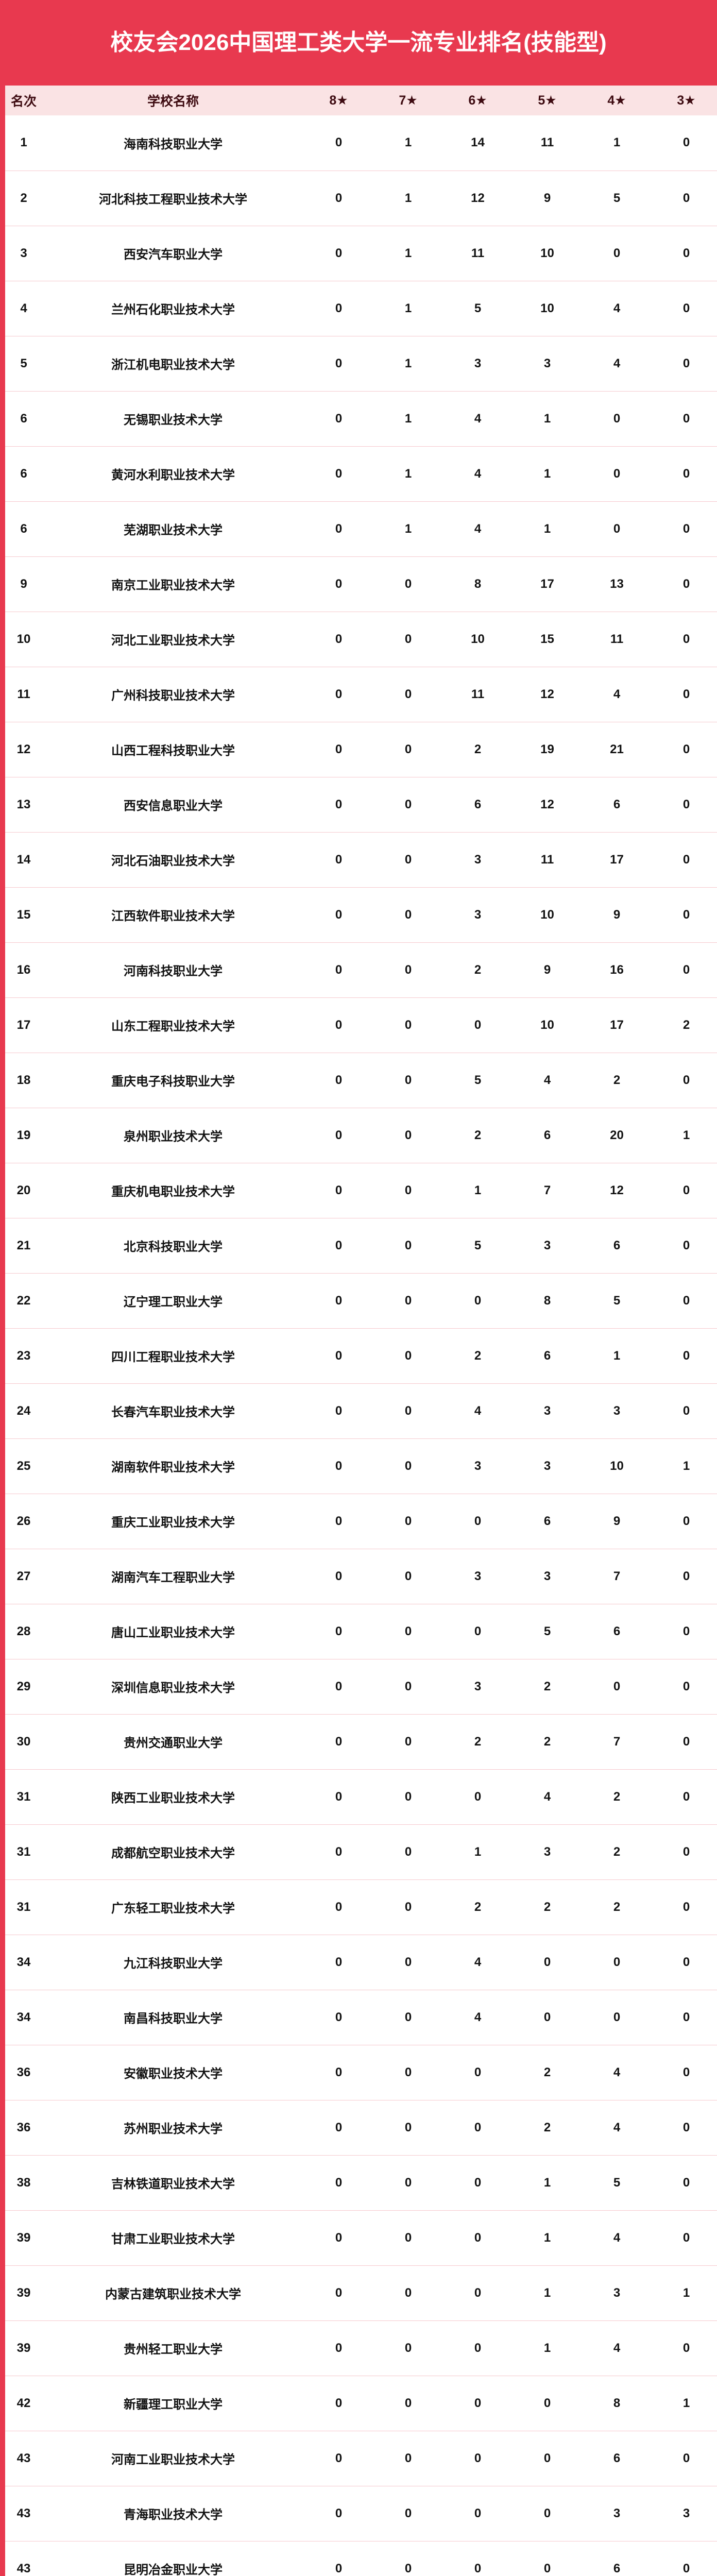 The image size is (717, 2576). Describe the element at coordinates (361, 1521) in the screenshot. I see `table-row: 26 重庆工业职业技术大学 0 0 0 6 9 0` at that location.